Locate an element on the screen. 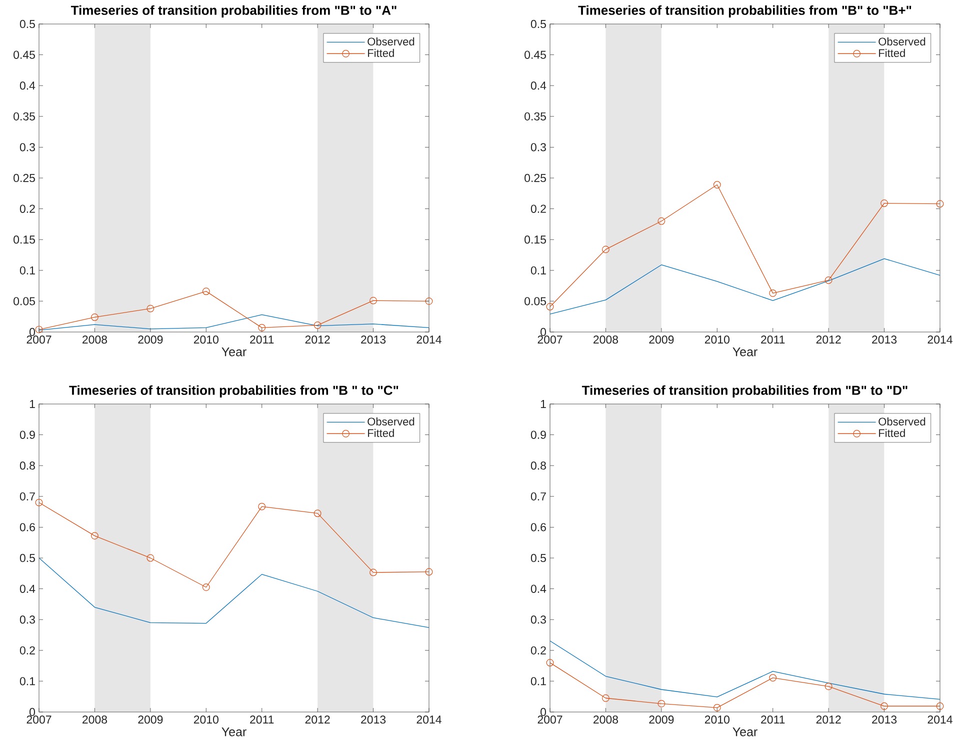 This screenshot has height=751, width=953. x-tick-label: 2013 is located at coordinates (884, 340).